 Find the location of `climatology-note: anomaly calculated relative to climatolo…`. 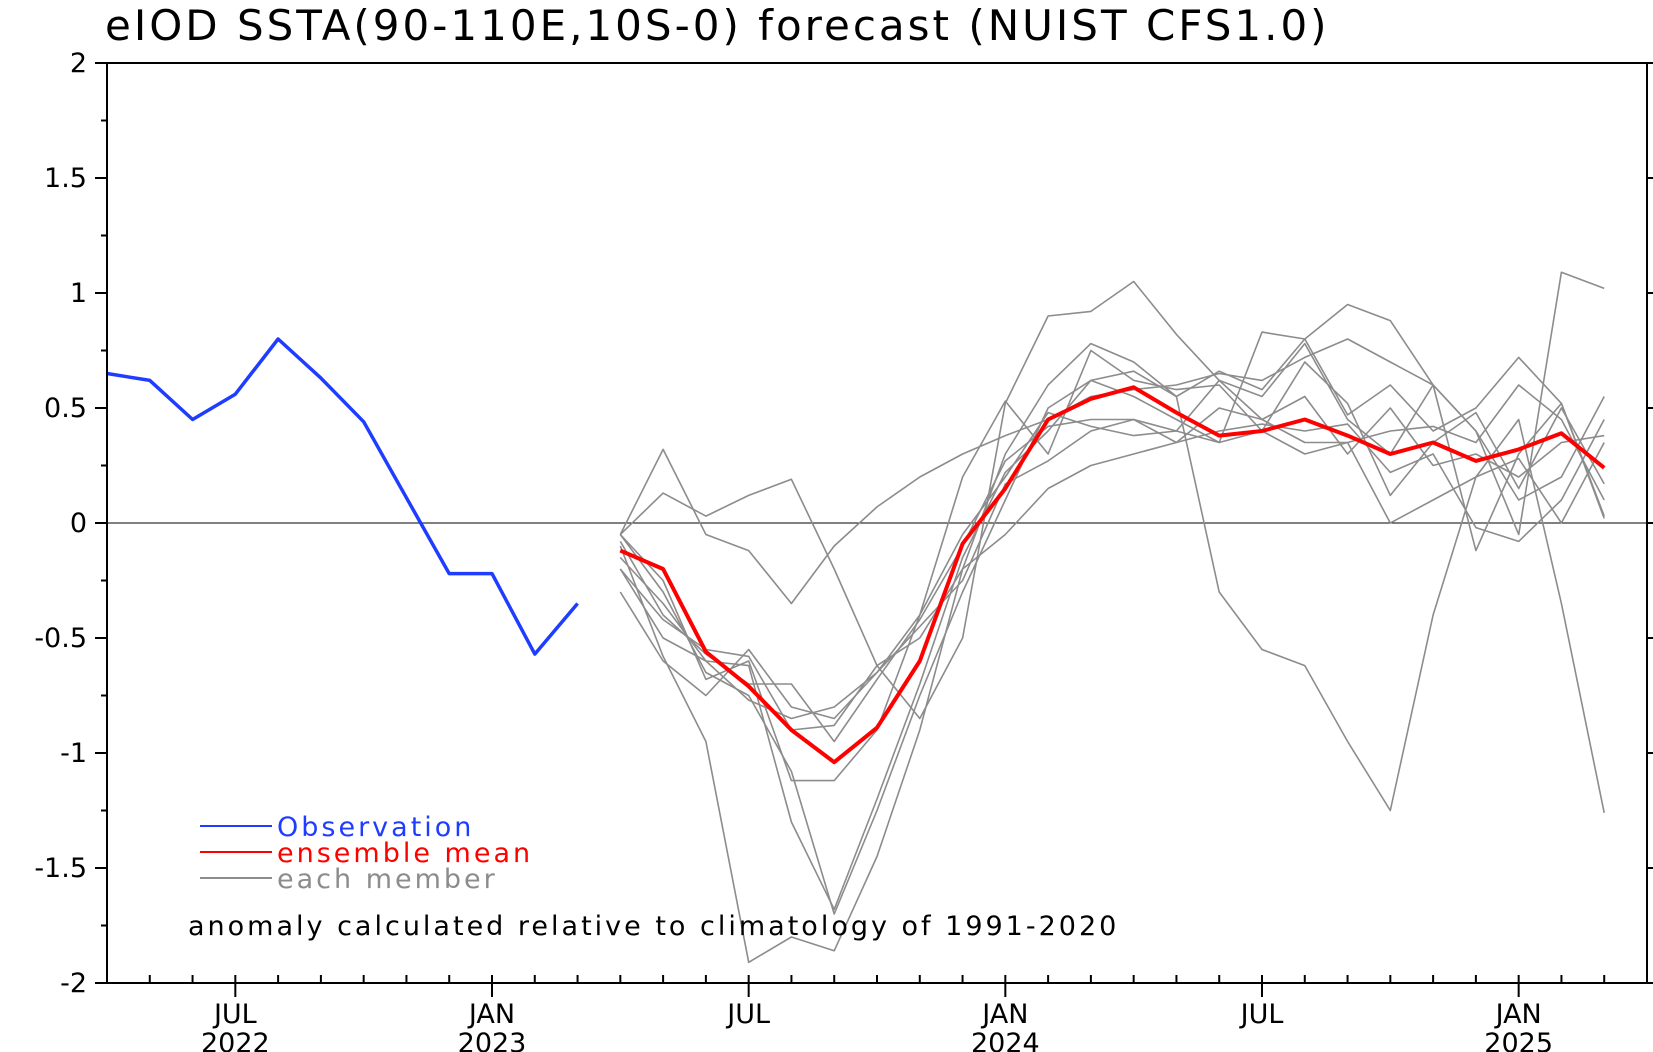

climatology-note: anomaly calculated relative to climatolo… is located at coordinates (653, 926).